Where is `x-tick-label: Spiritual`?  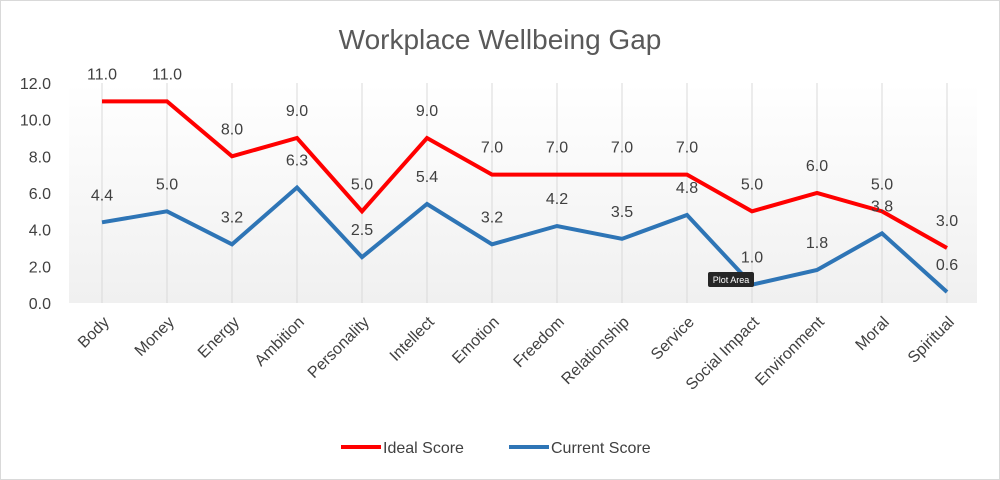 x-tick-label: Spiritual is located at coordinates (931, 340).